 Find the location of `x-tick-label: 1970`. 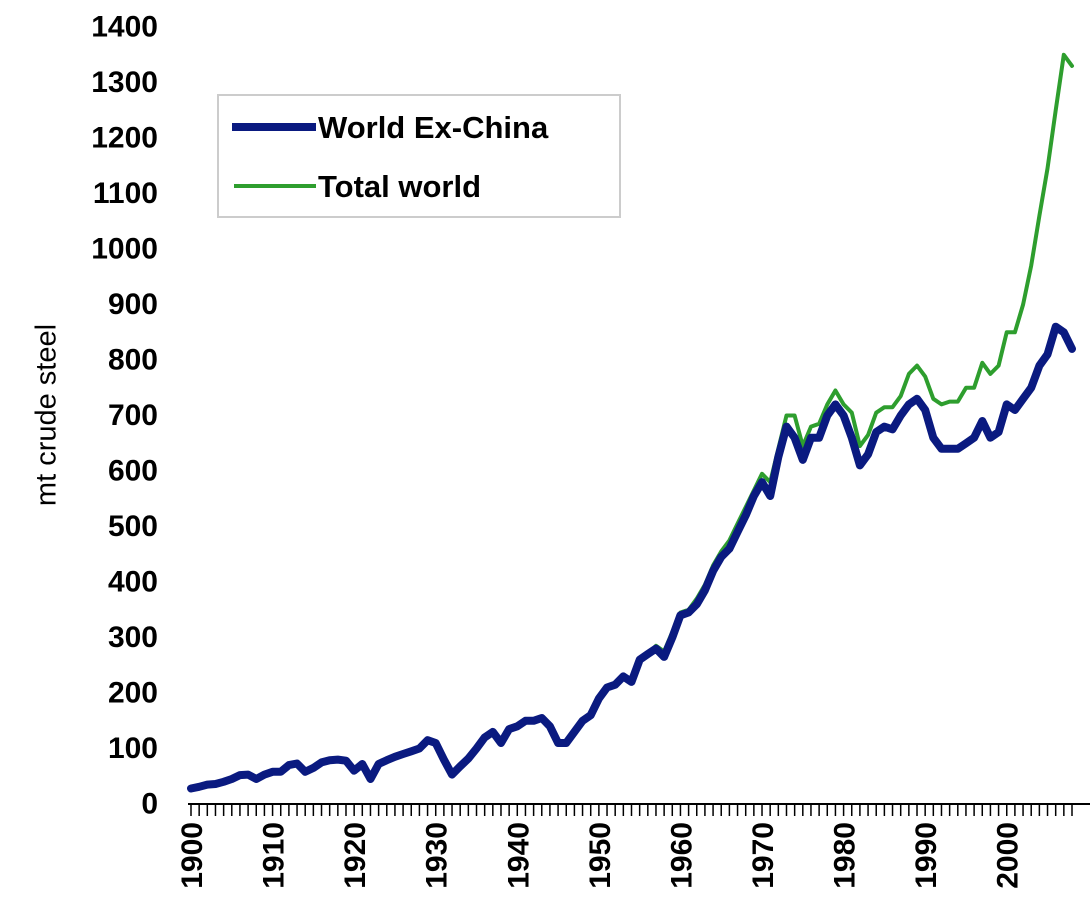

x-tick-label: 1970 is located at coordinates (763, 855).